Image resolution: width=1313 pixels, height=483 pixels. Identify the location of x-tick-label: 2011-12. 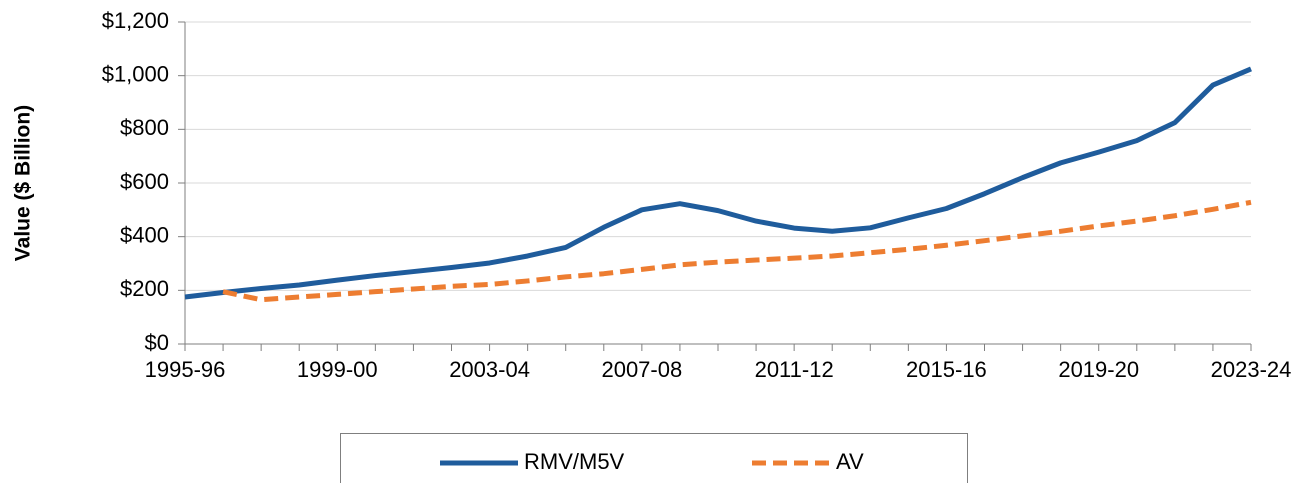
(794, 369).